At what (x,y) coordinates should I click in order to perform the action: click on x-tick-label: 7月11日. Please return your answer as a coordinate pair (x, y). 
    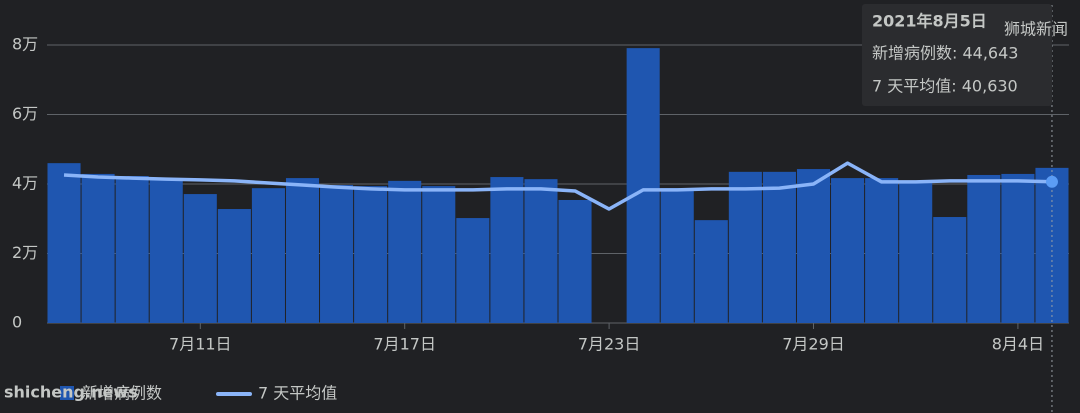
    Looking at the image, I should click on (200, 344).